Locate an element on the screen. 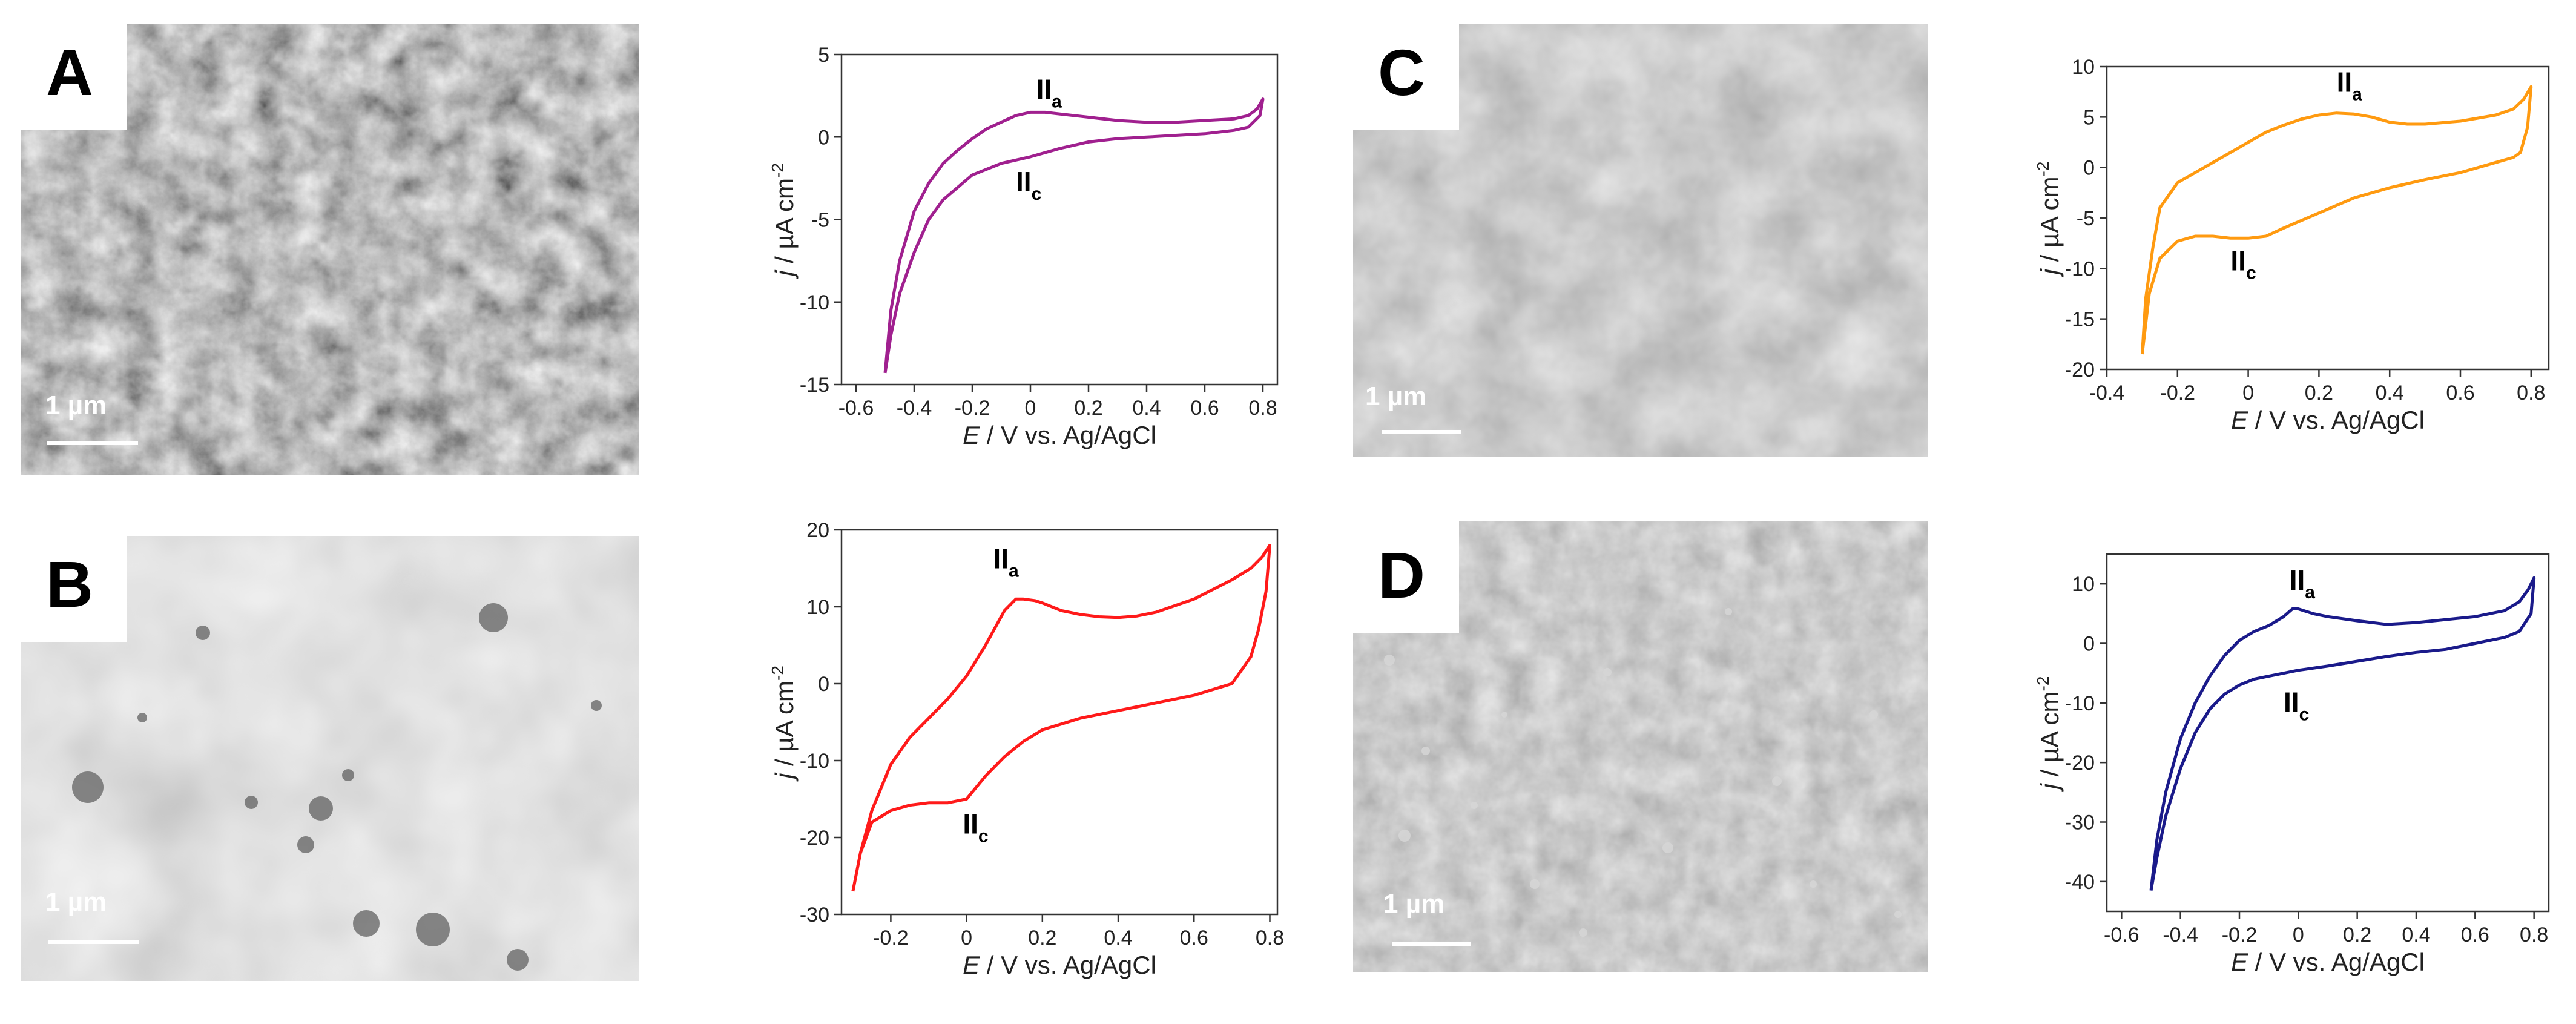  plot-frame-d is located at coordinates (2328, 733).